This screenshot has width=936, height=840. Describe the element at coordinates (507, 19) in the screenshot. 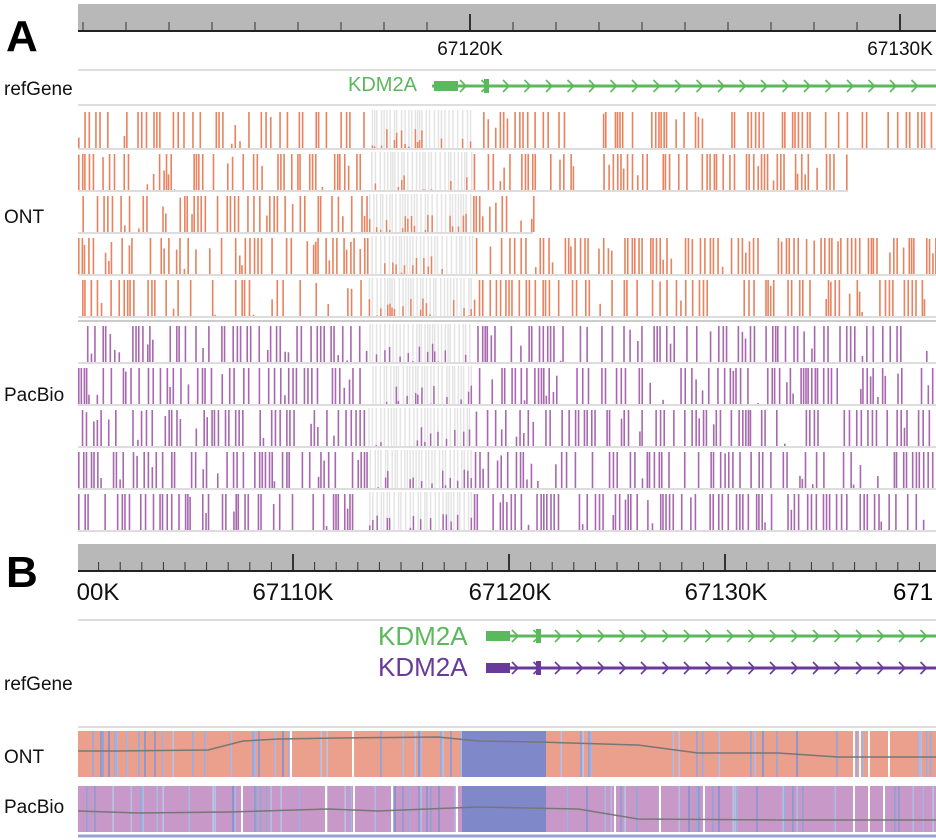

I see `ruler-a` at that location.